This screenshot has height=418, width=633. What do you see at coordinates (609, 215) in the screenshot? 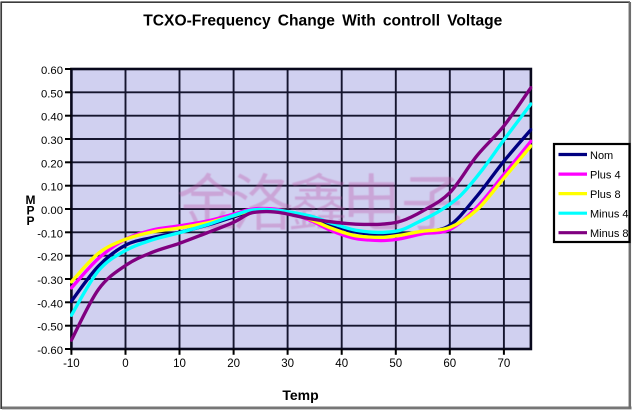
I see `svg-text: Minus 4` at bounding box center [609, 215].